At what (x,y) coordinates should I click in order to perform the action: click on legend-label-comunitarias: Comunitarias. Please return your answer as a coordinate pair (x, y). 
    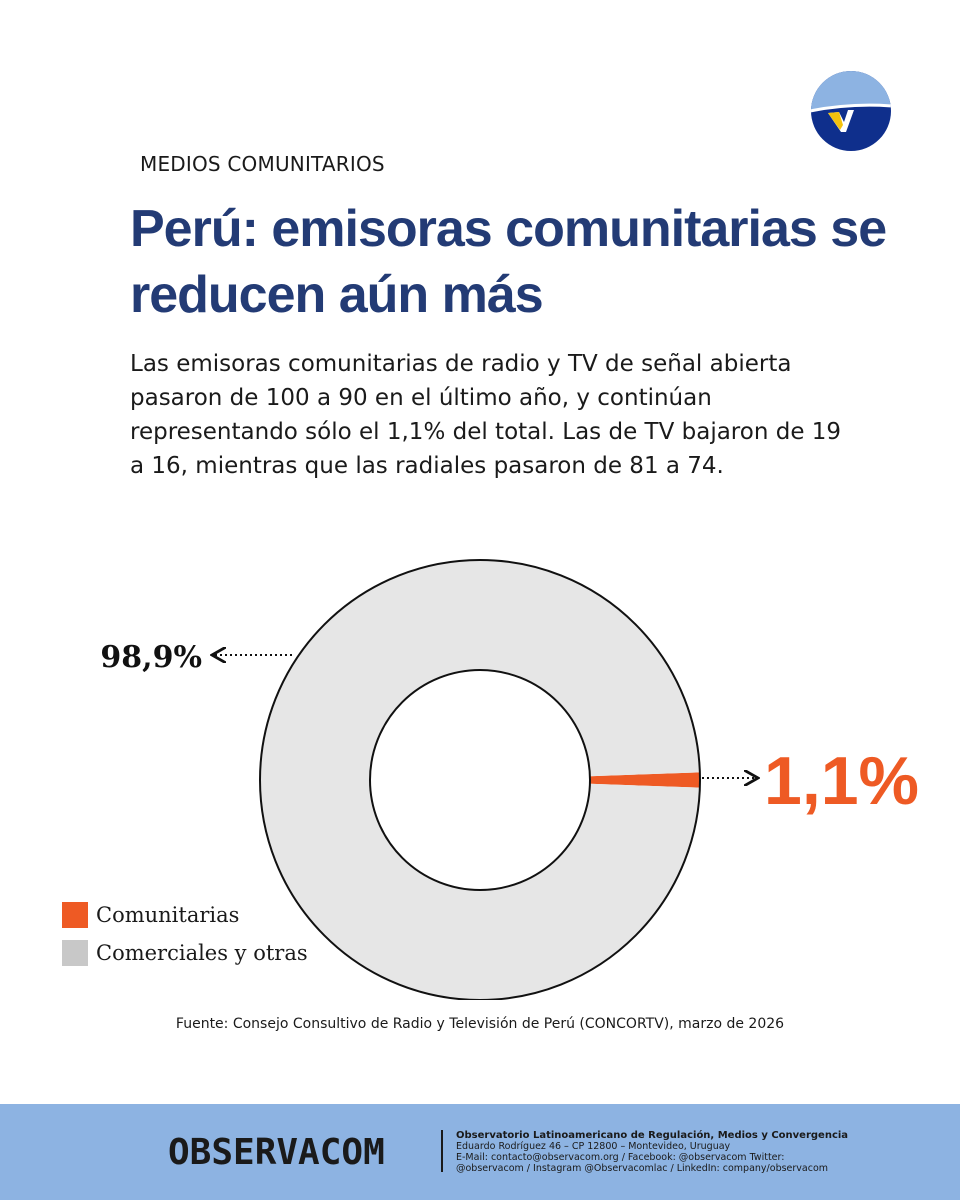
    Looking at the image, I should click on (168, 915).